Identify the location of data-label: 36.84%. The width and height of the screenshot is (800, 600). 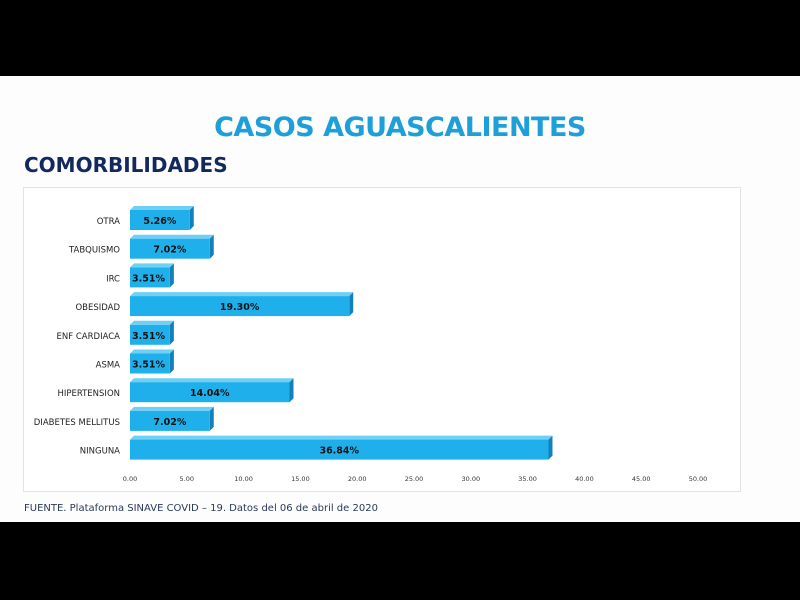
(339, 451).